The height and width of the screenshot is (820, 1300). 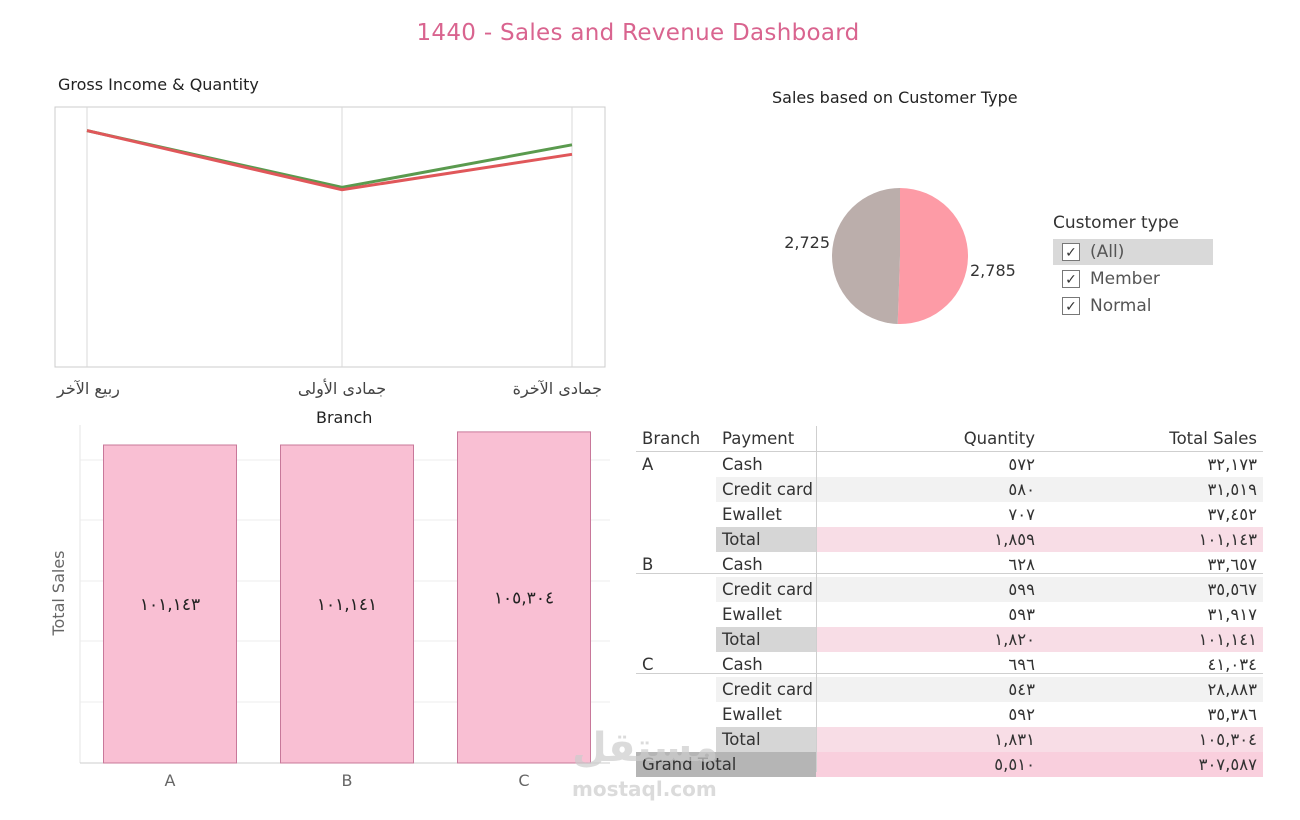 What do you see at coordinates (1232, 464) in the screenshot?
I see `total-sales-cell: ٣٢,١٧٣` at bounding box center [1232, 464].